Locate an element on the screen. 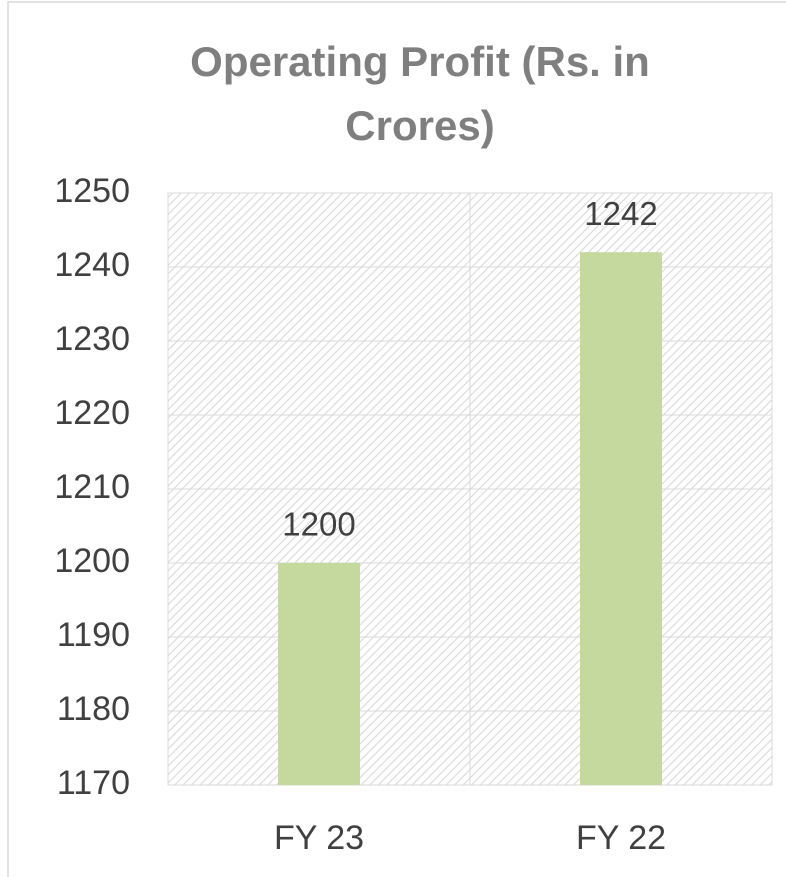 The width and height of the screenshot is (786, 877). y-tick-label: 1220 is located at coordinates (92, 413).